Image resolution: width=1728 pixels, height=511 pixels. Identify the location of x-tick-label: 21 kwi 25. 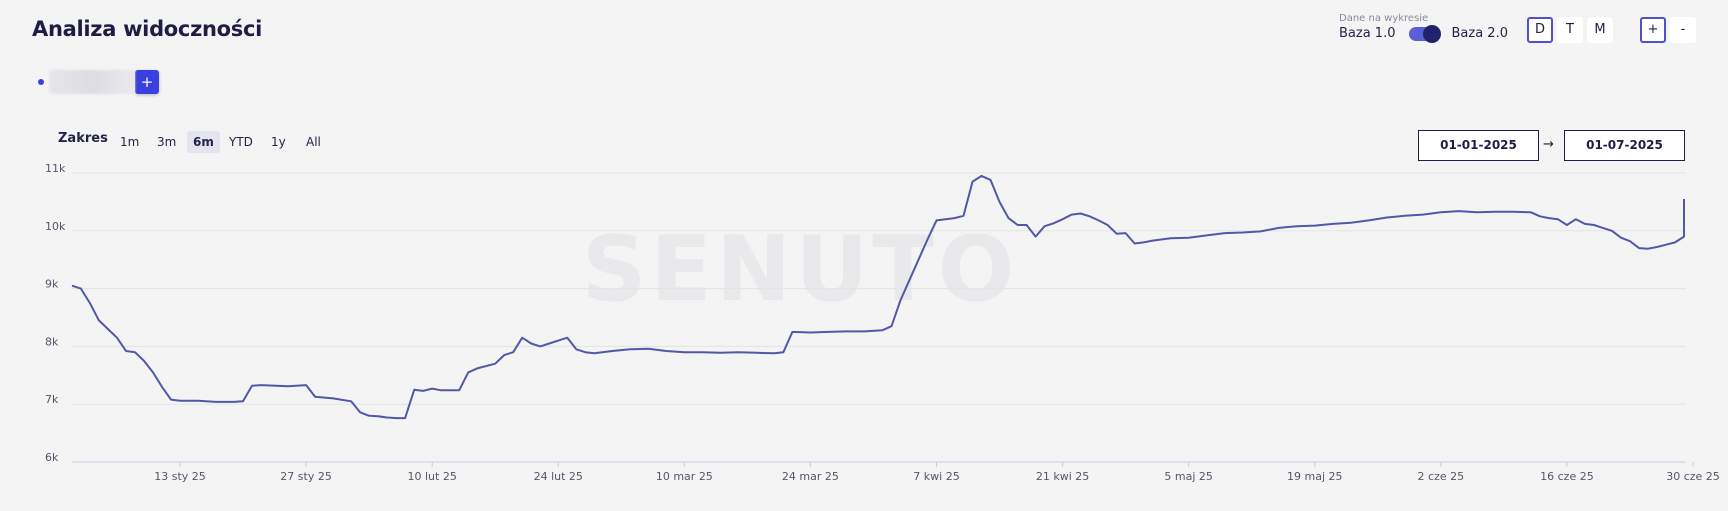
(1062, 476).